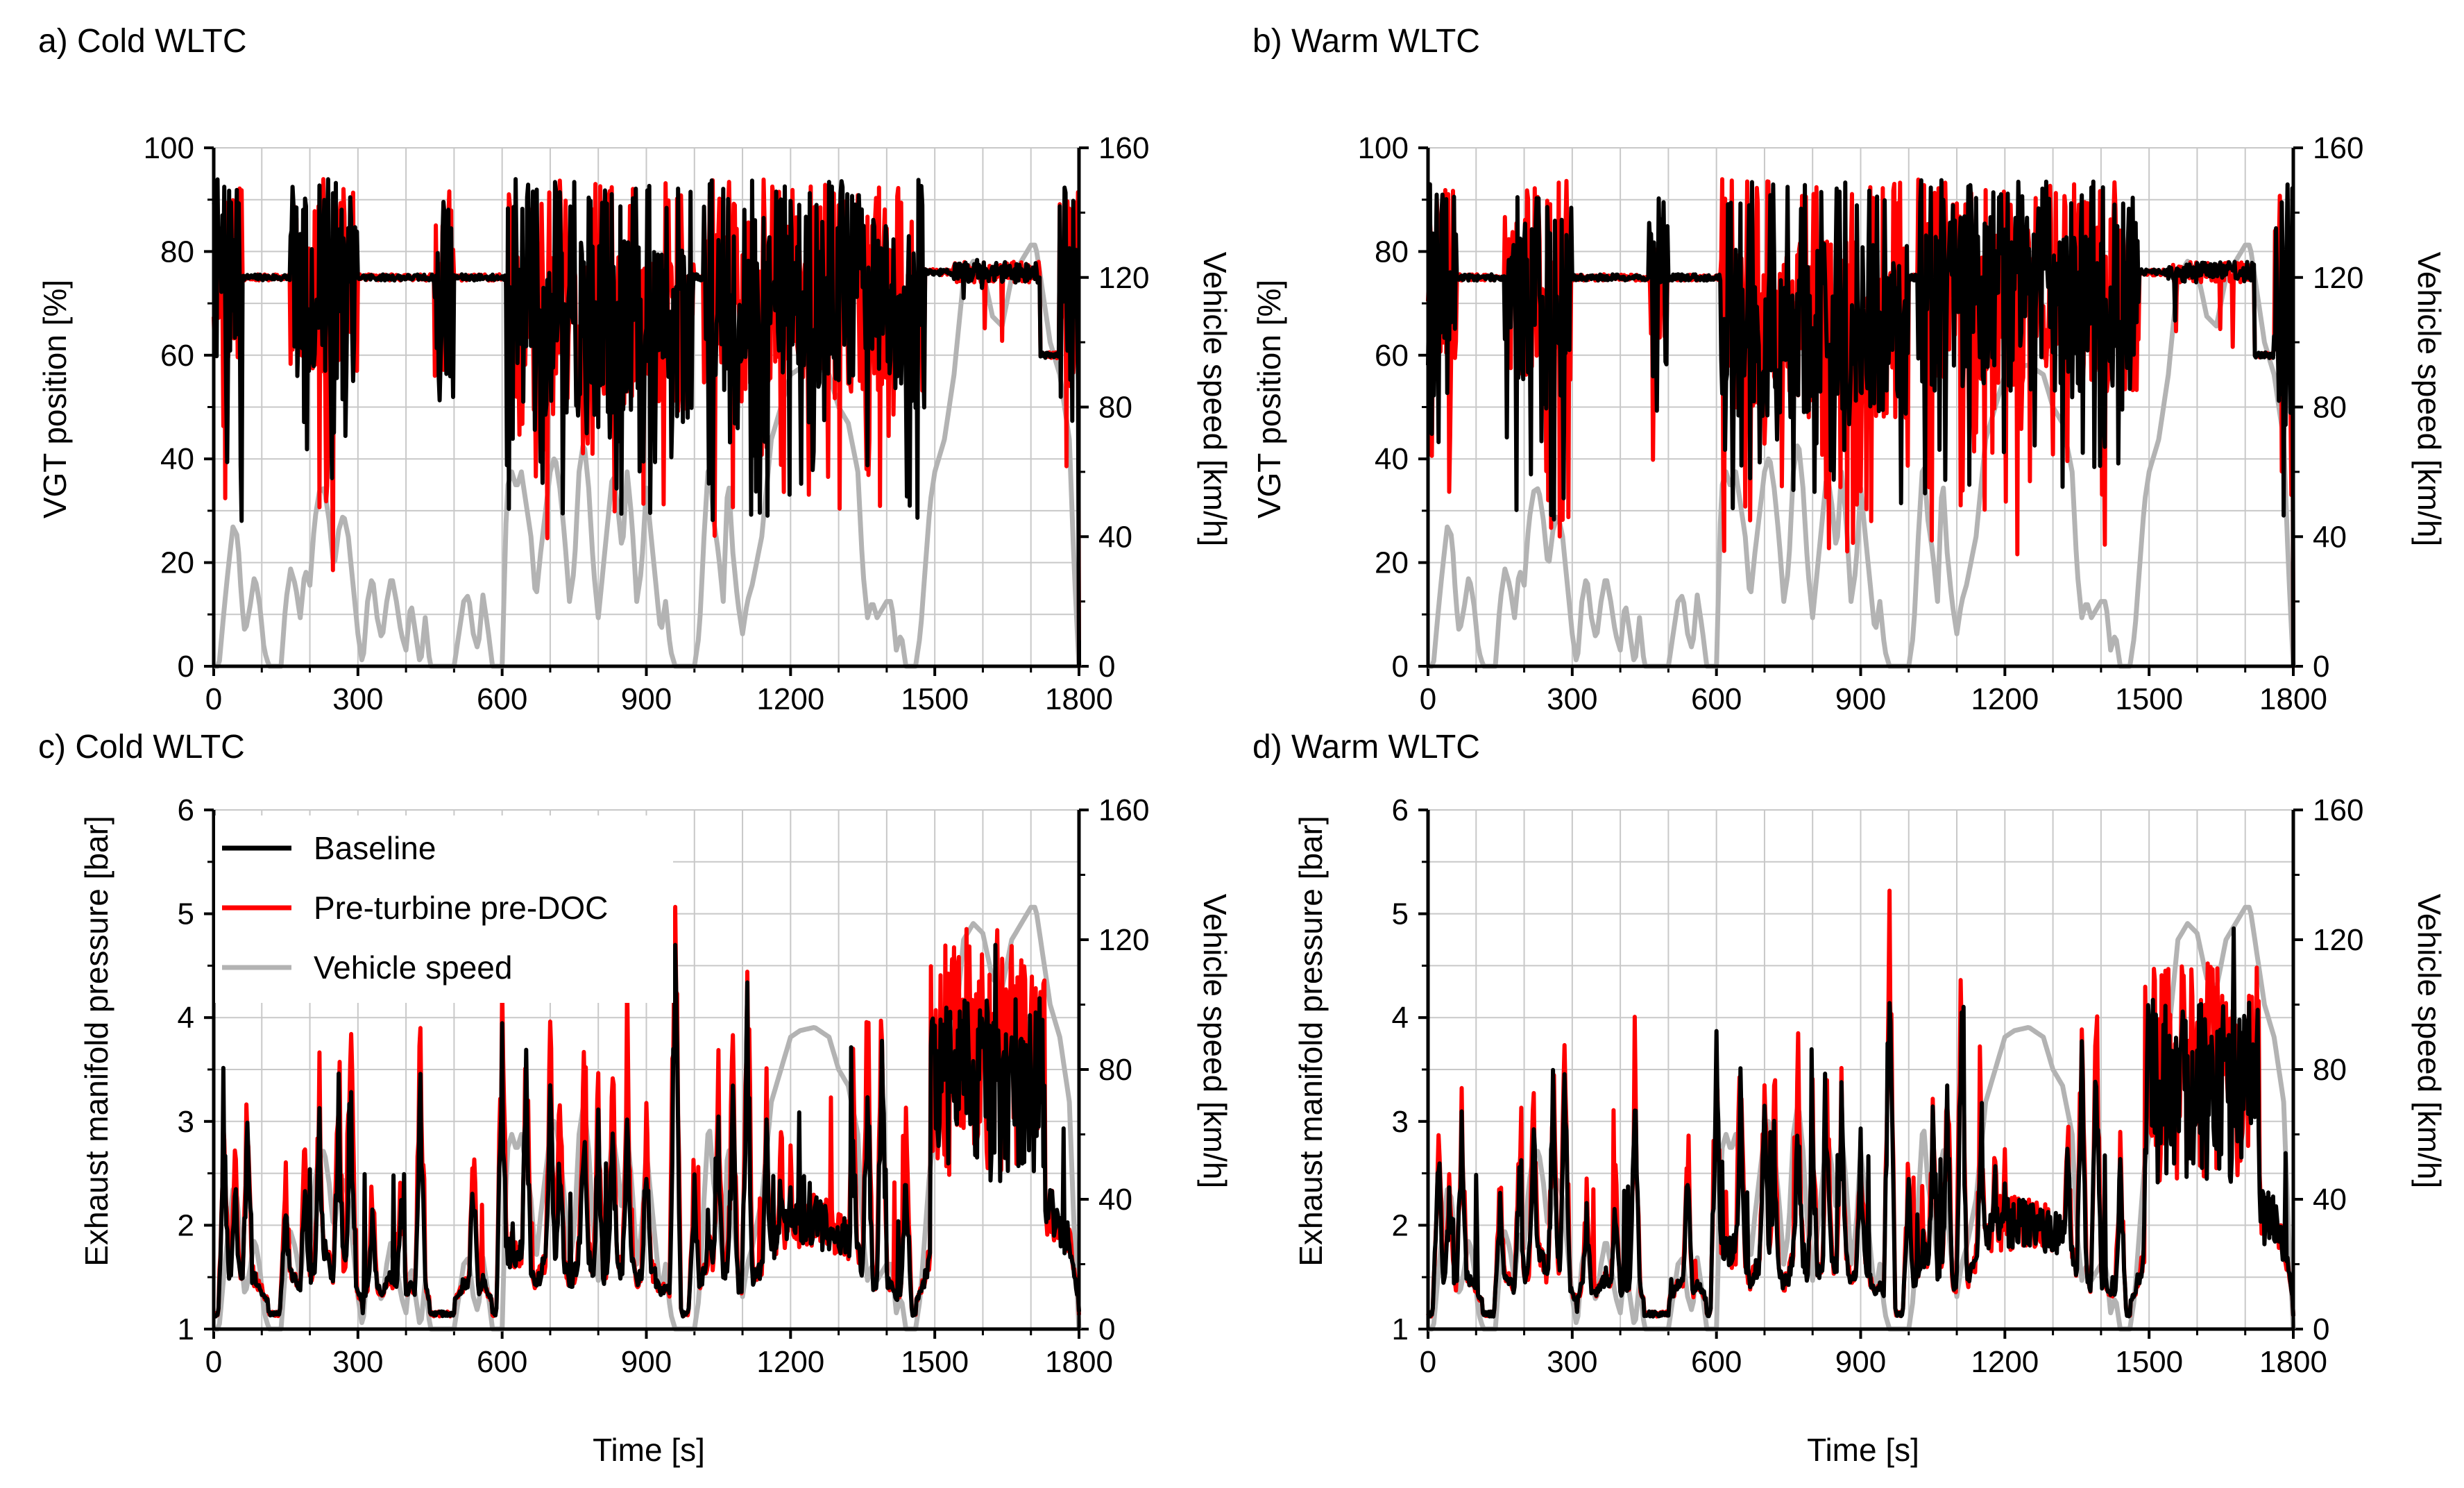  What do you see at coordinates (1400, 1122) in the screenshot?
I see `ytick-label: 3` at bounding box center [1400, 1122].